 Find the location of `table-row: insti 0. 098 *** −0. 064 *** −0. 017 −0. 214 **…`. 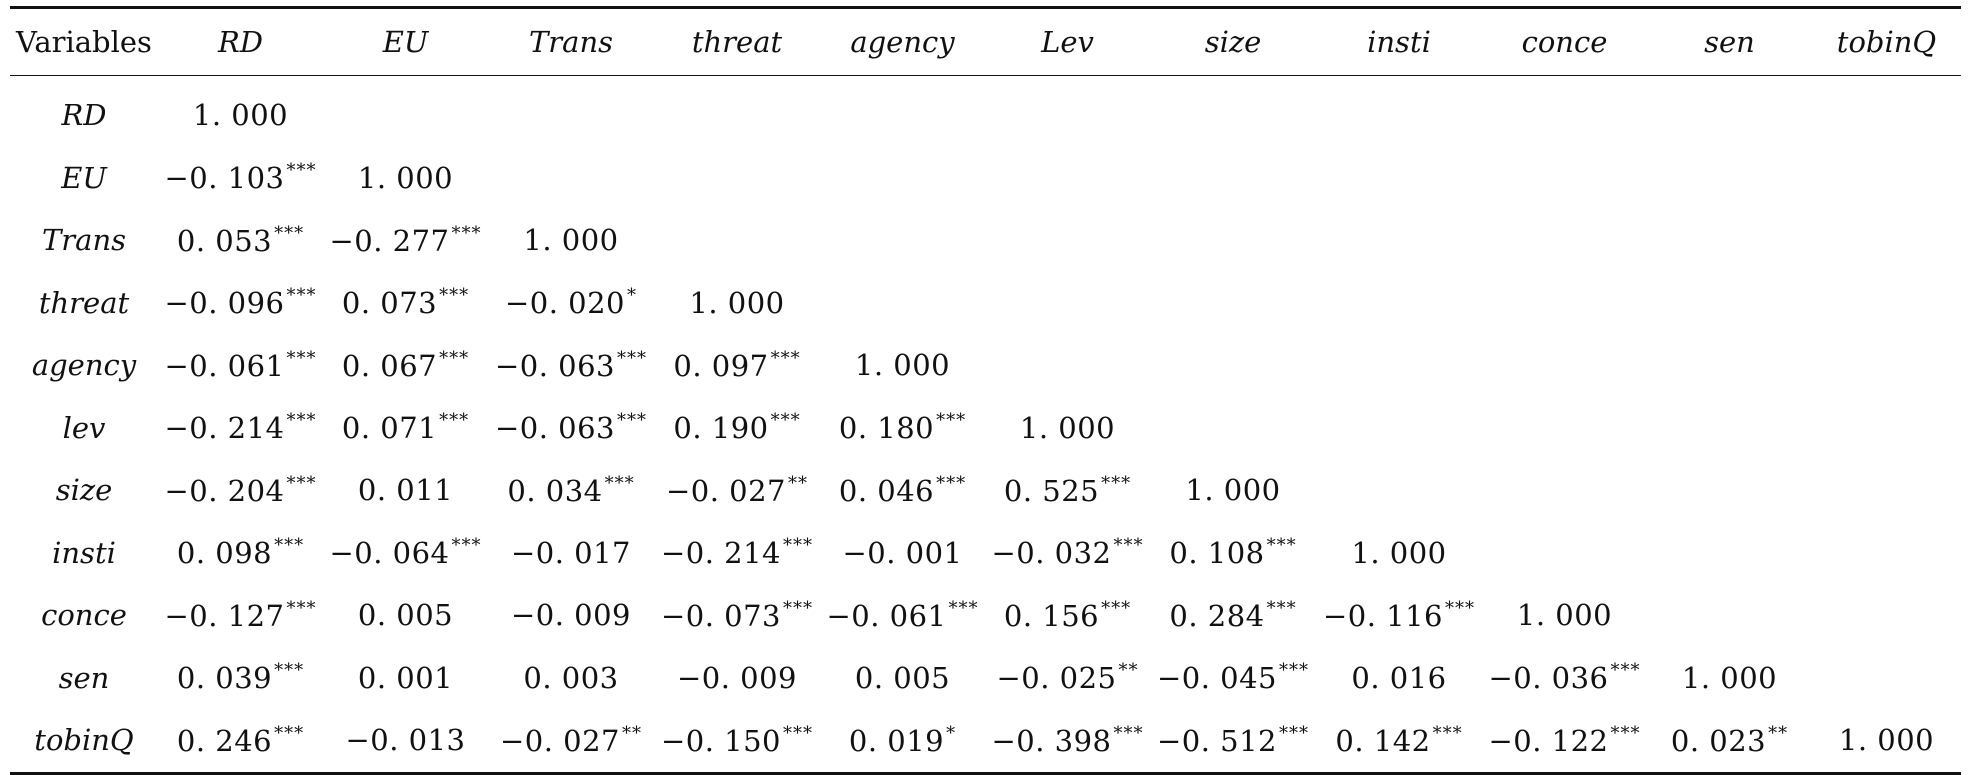

table-row: insti 0. 098 *** −0. 064 *** −0. 017 −0. 214 **… is located at coordinates (985, 553).